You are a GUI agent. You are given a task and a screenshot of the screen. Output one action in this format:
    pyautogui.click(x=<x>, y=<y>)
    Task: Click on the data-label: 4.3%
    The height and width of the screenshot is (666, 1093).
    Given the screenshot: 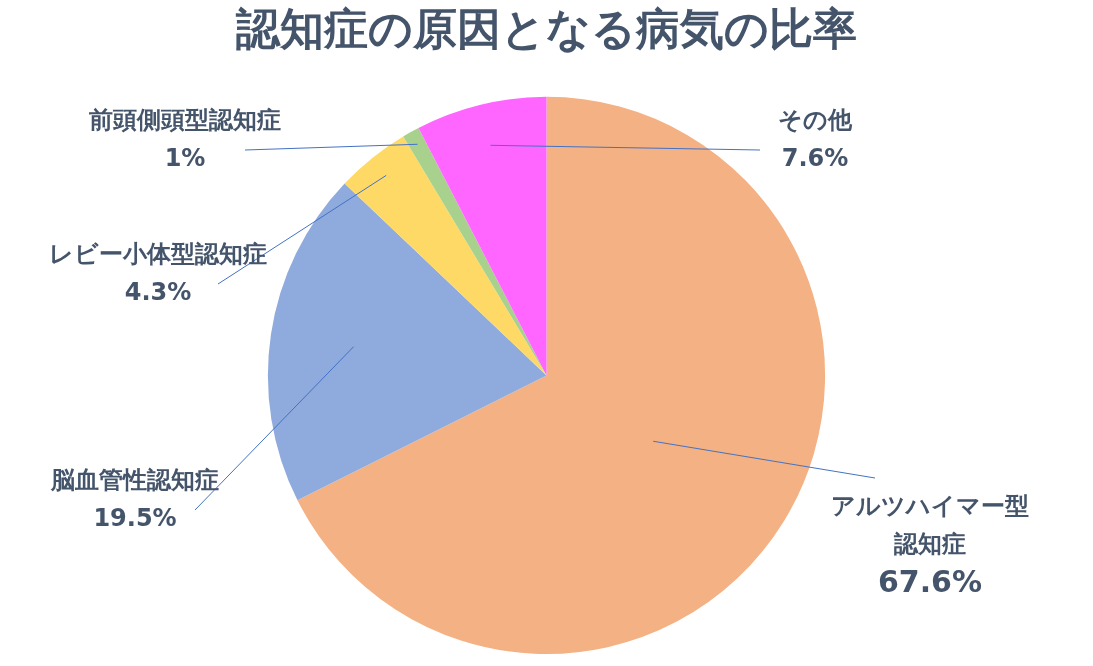 What is the action you would take?
    pyautogui.click(x=158, y=292)
    